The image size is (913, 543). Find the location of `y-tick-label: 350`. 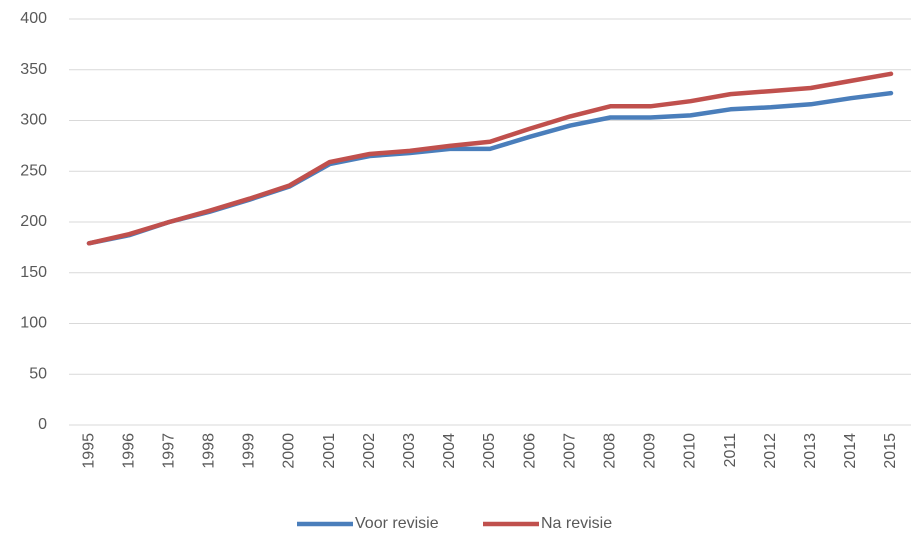

y-tick-label: 350 is located at coordinates (33, 69).